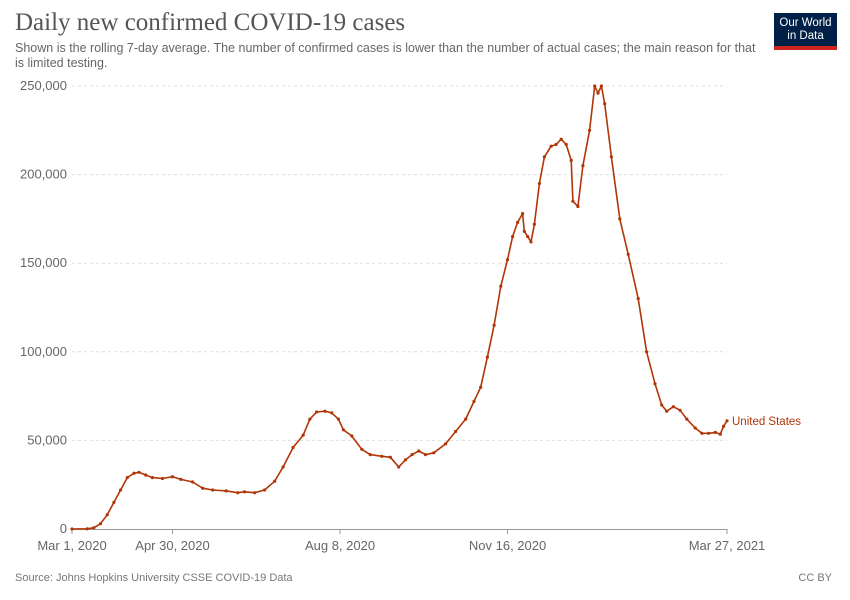 This screenshot has width=850, height=600. I want to click on y-tick-label: 0, so click(63, 528).